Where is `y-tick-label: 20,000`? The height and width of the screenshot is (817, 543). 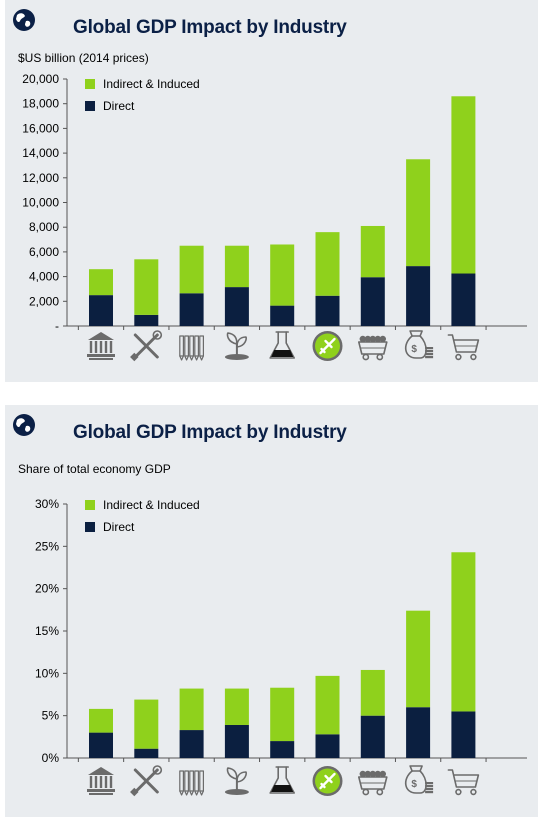 y-tick-label: 20,000 is located at coordinates (40, 79).